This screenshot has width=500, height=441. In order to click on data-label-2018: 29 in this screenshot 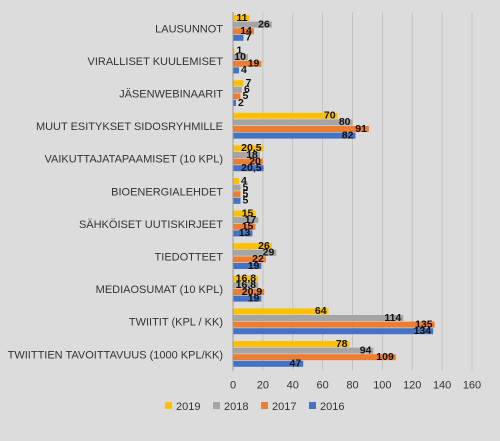, I will do `click(269, 253)`.